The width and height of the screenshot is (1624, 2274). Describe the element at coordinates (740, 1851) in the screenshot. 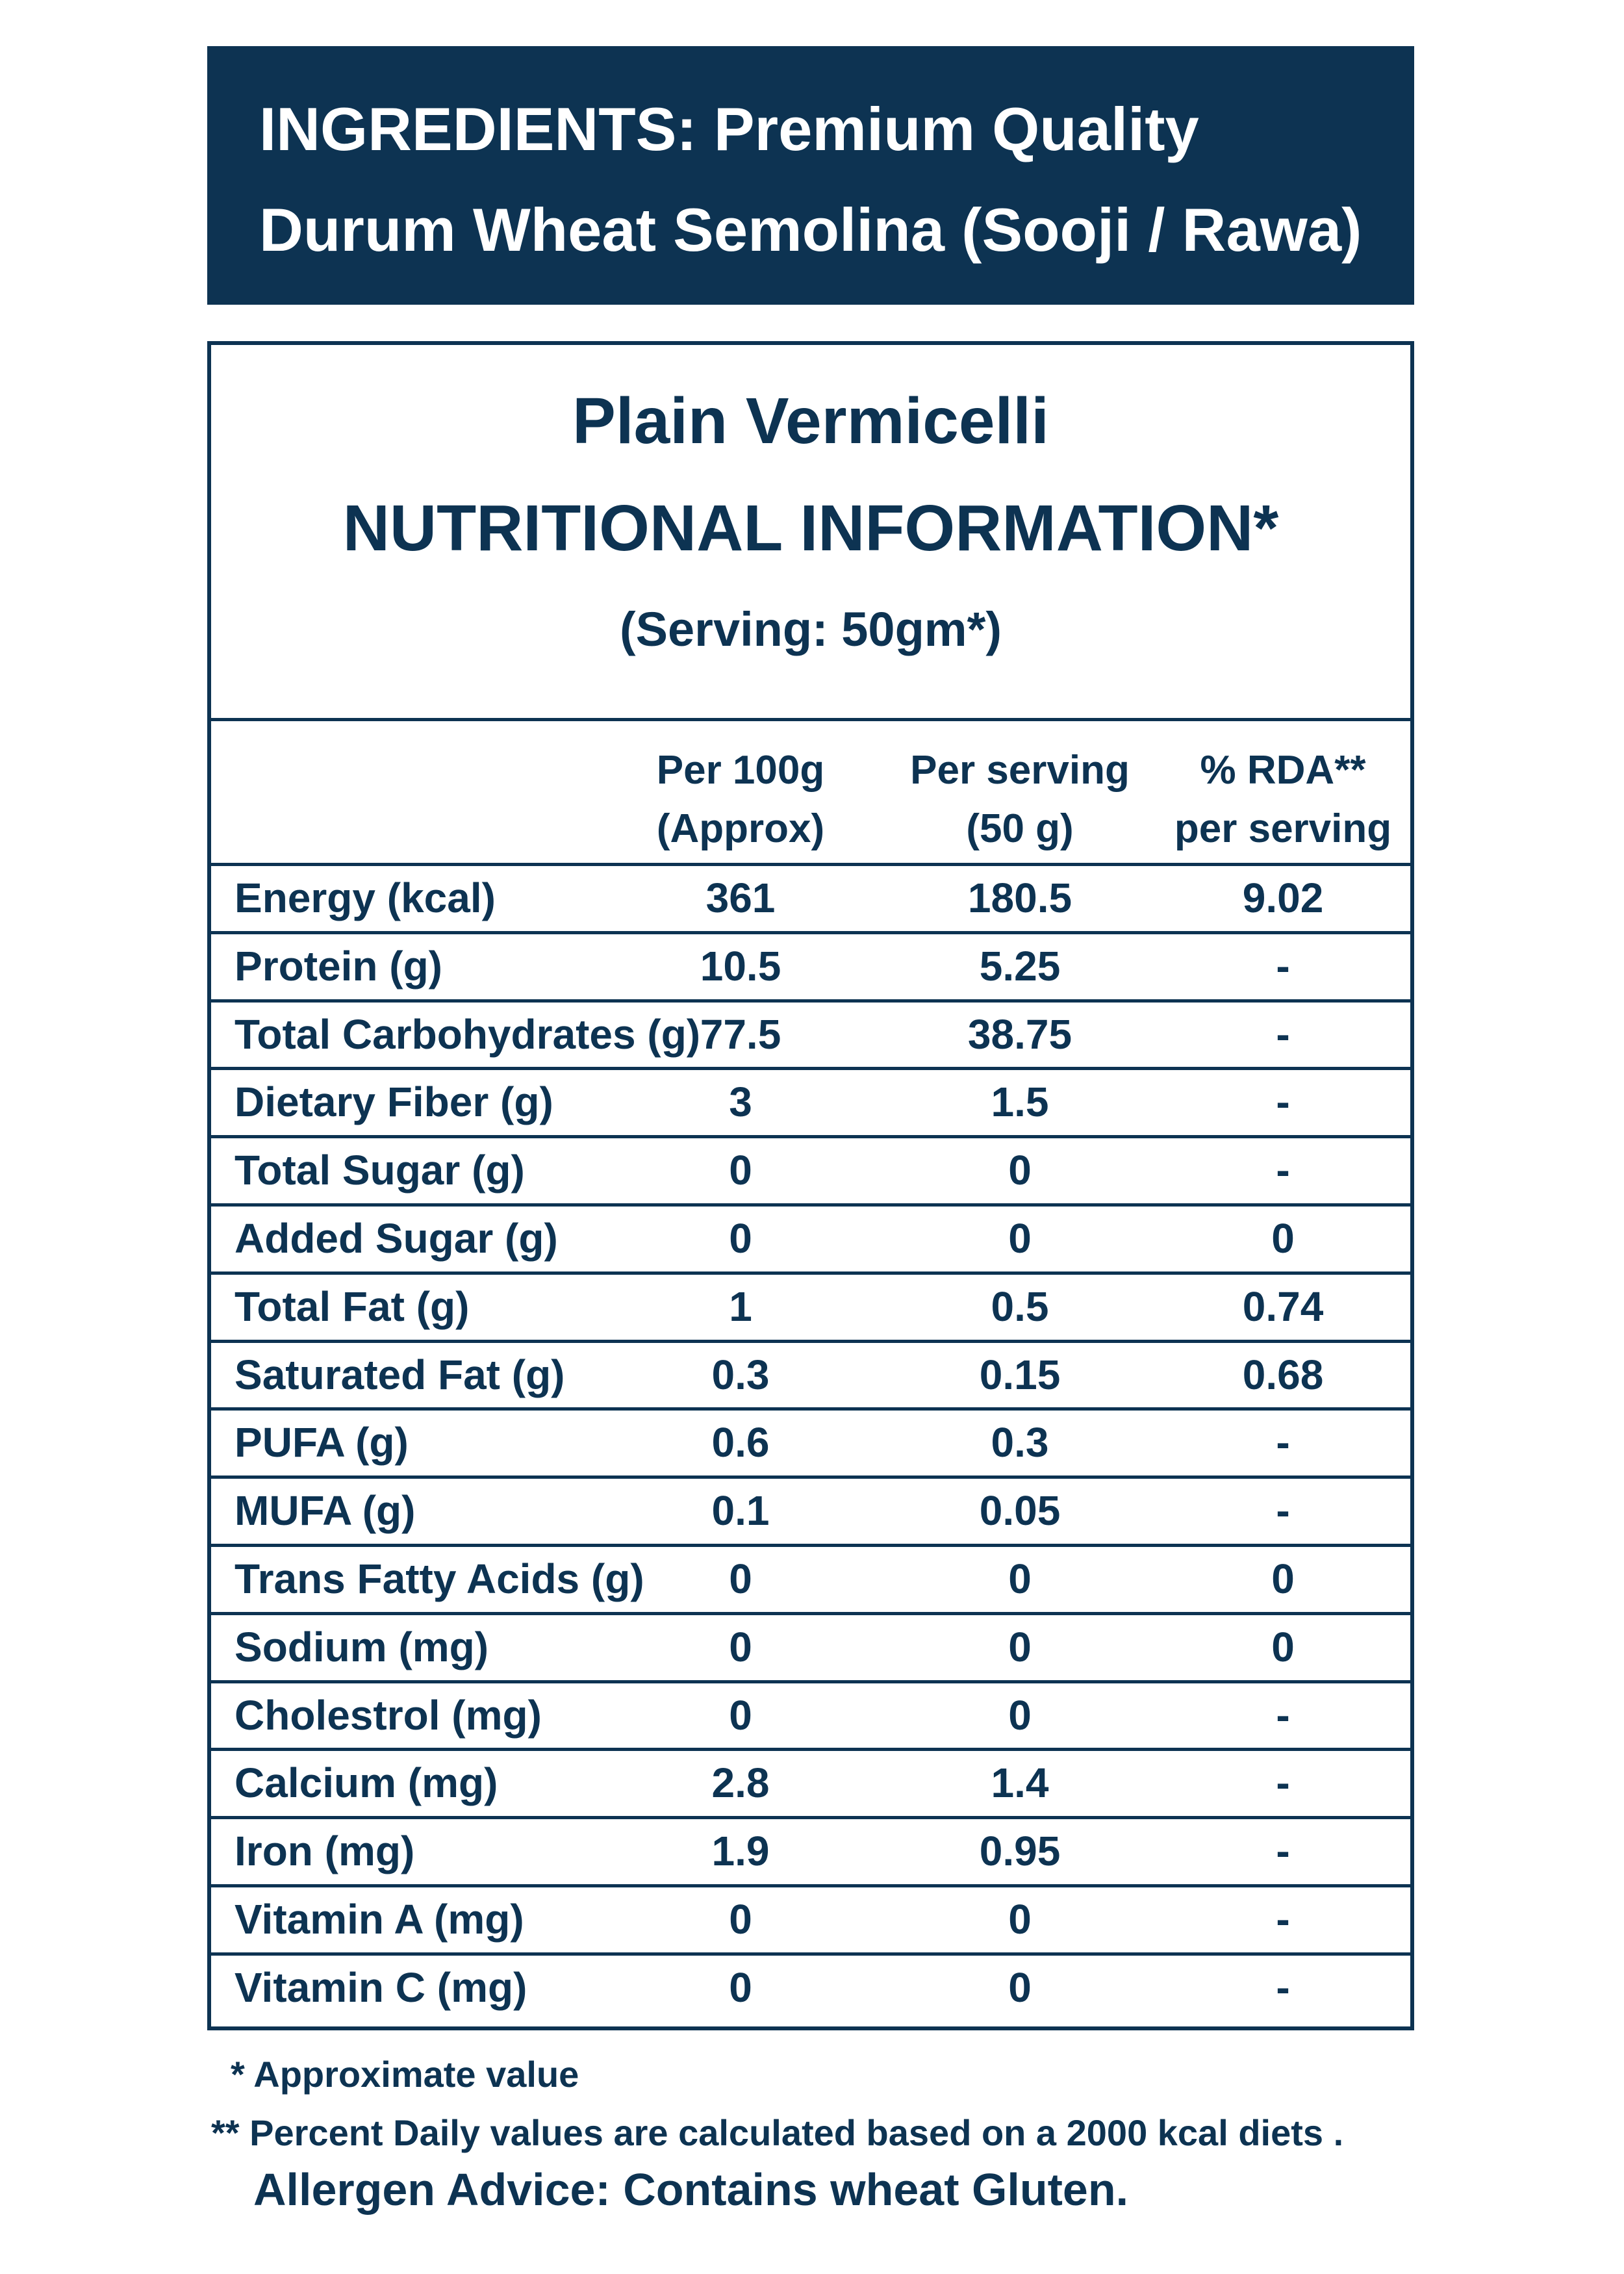

I see `value-per-100g: 1.9` at that location.